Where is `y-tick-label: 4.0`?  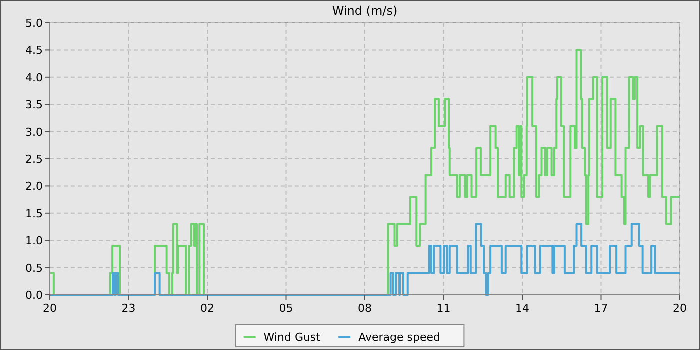
y-tick-label: 4.0 is located at coordinates (34, 77).